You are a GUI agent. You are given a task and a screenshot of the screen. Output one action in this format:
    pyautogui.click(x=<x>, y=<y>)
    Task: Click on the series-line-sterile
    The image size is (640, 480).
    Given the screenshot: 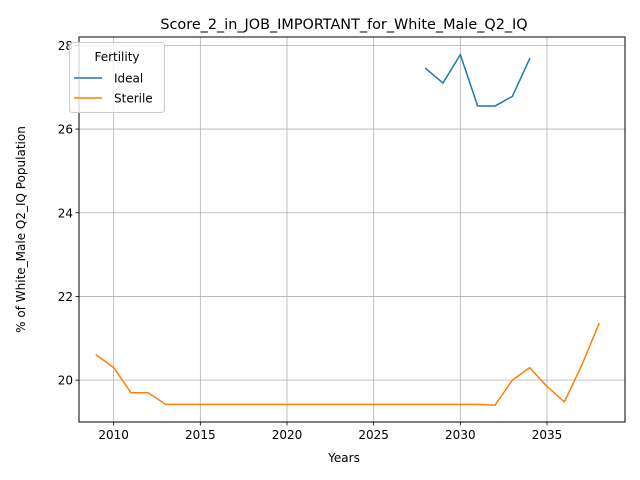 What is the action you would take?
    pyautogui.click(x=347, y=364)
    